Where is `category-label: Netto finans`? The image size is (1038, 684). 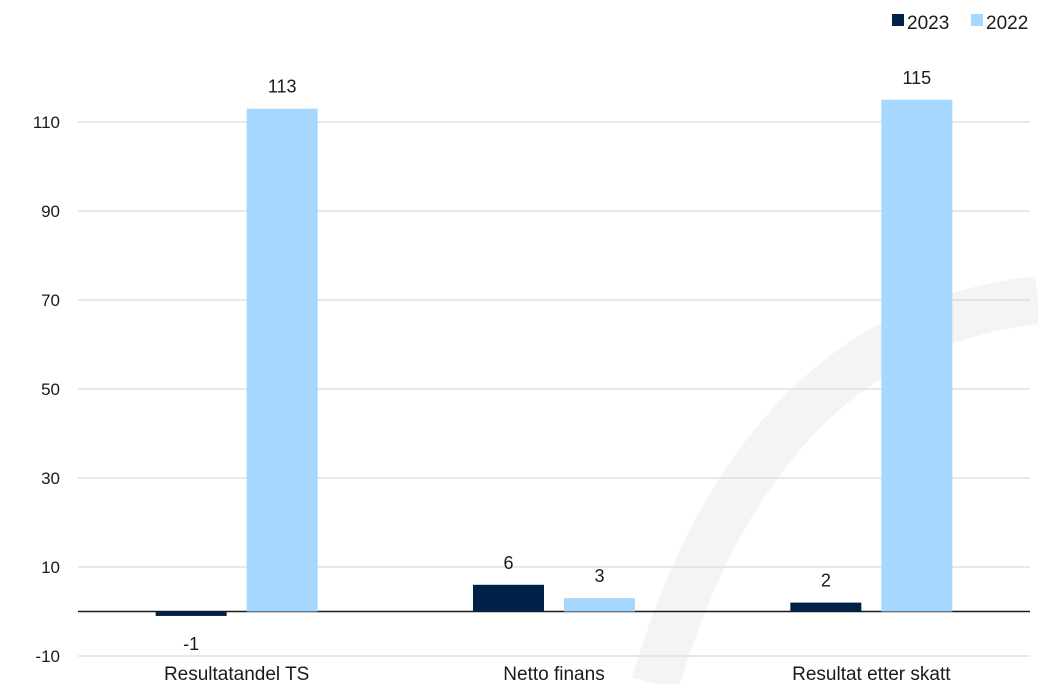
category-label: Netto finans is located at coordinates (553, 674).